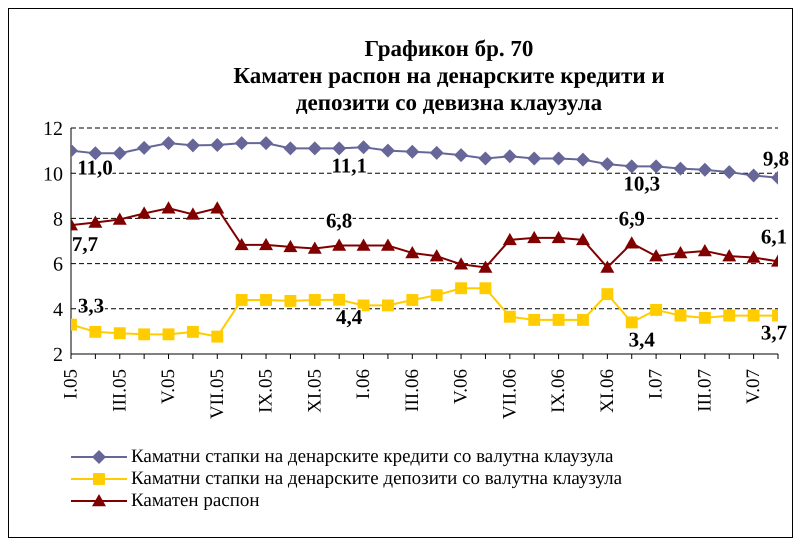 The height and width of the screenshot is (548, 803). Describe the element at coordinates (58, 309) in the screenshot. I see `y-tick-label: 4` at that location.